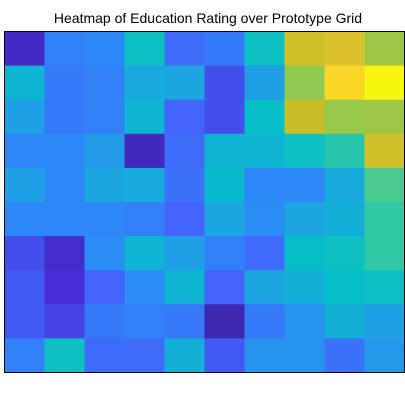 The image size is (405, 420). What do you see at coordinates (144, 117) in the screenshot?
I see `heatmap-cell-r2-c3` at bounding box center [144, 117].